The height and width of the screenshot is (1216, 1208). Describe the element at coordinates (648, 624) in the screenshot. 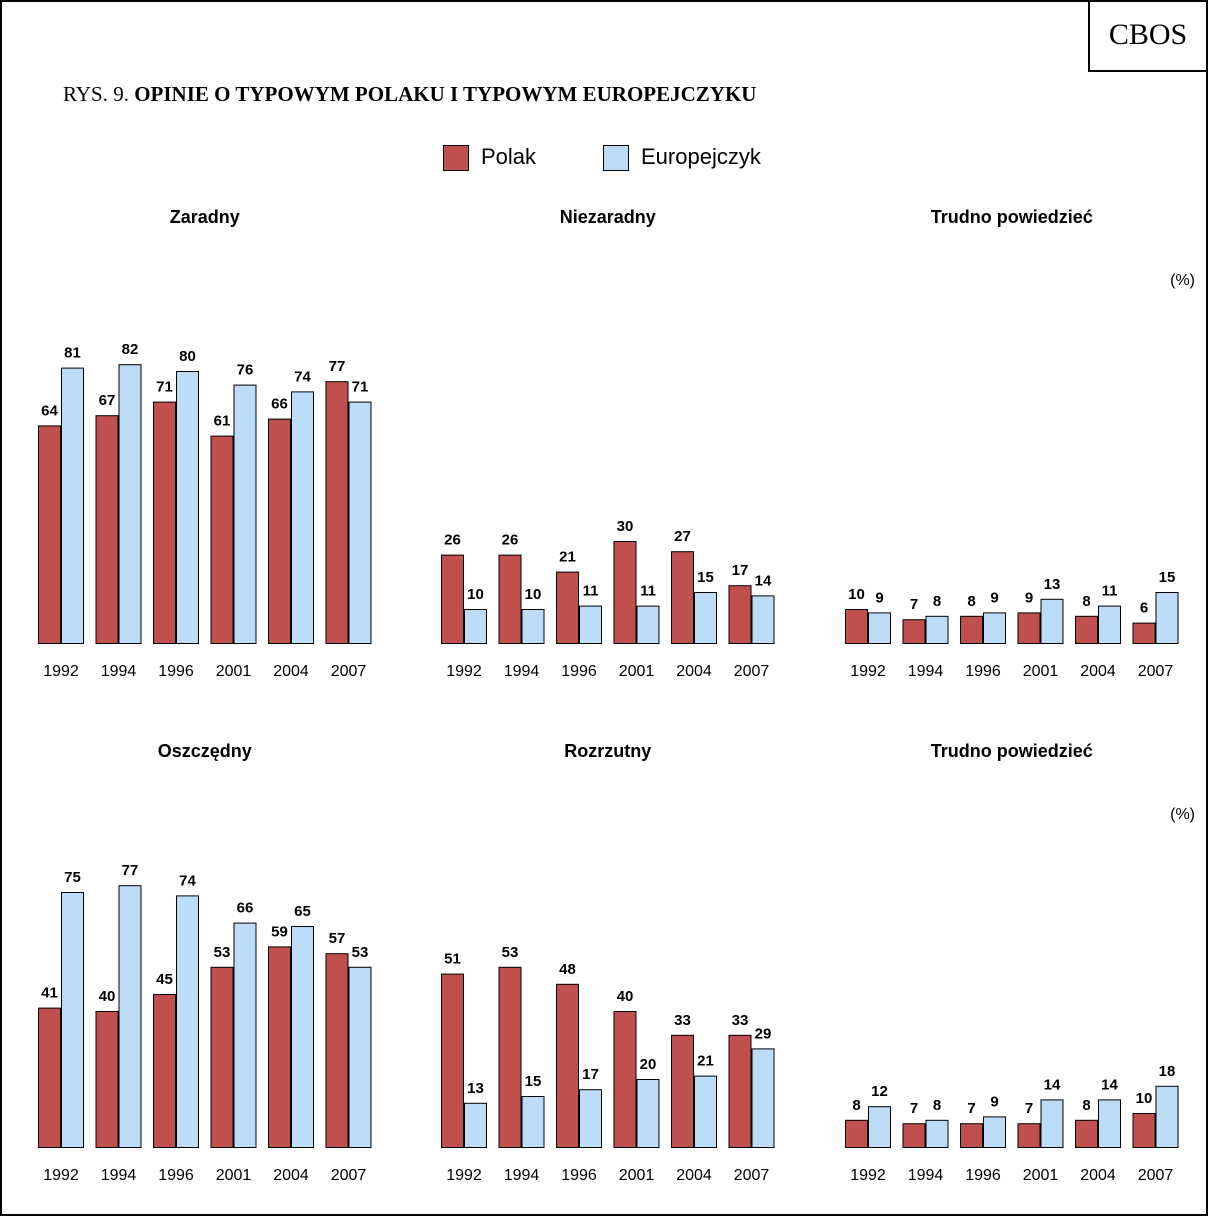

I see `bar-europejczyk-2001` at that location.